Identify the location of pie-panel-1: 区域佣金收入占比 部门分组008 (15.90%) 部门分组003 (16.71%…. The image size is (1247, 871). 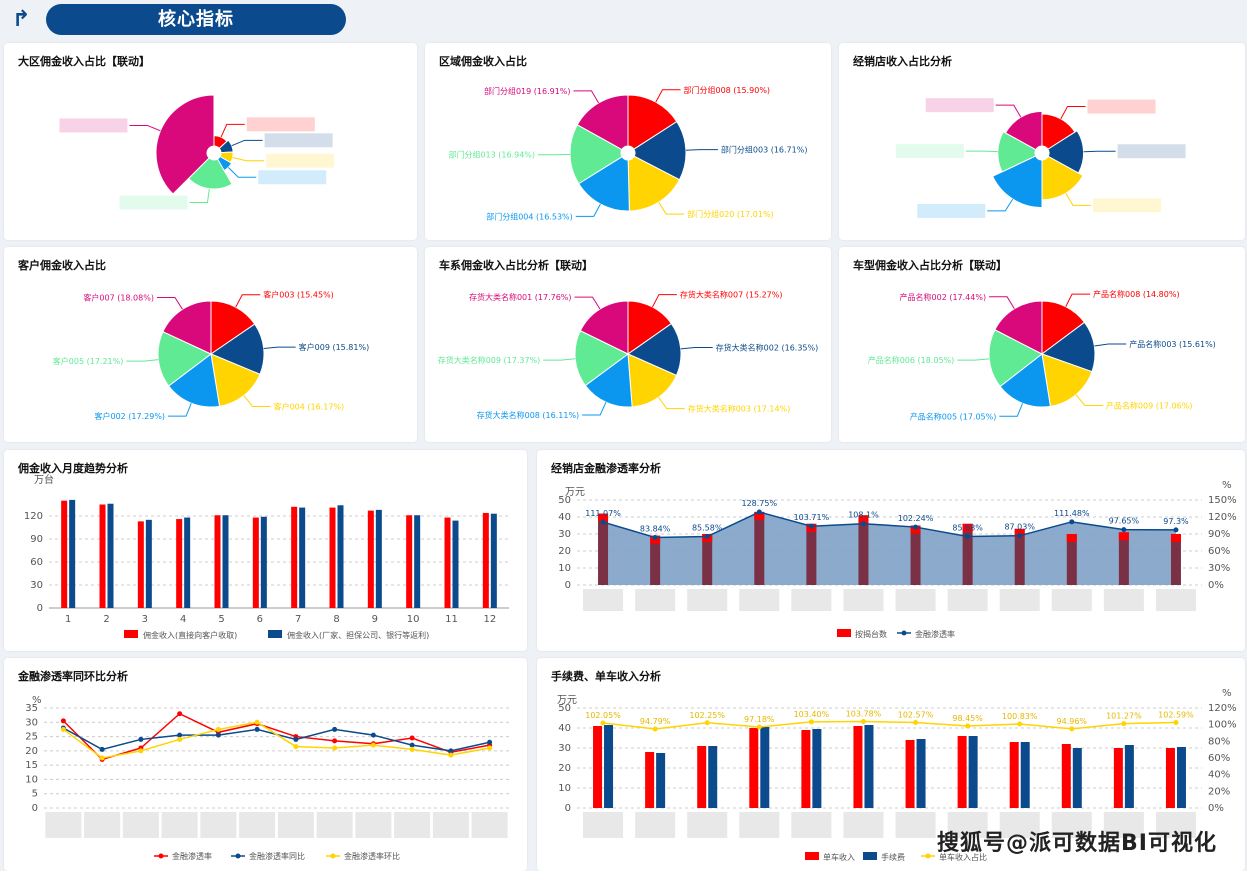
(628, 141).